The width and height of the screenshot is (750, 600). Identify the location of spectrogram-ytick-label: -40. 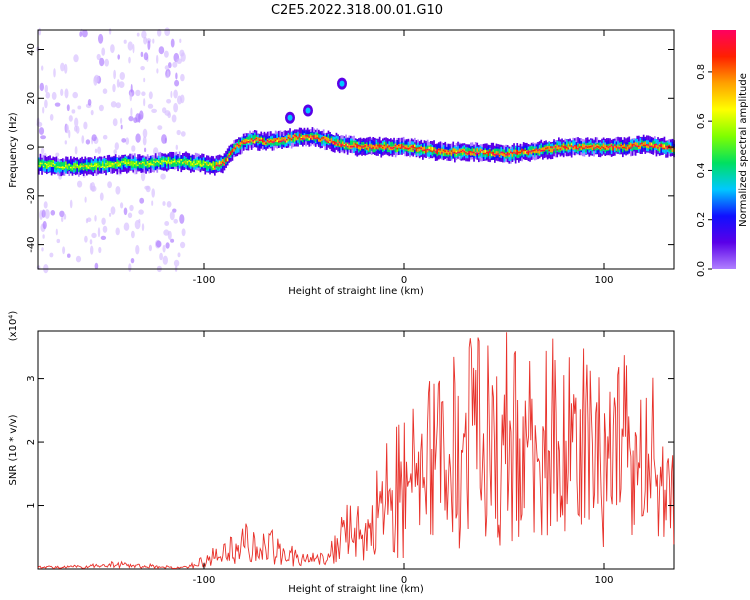
(31, 244).